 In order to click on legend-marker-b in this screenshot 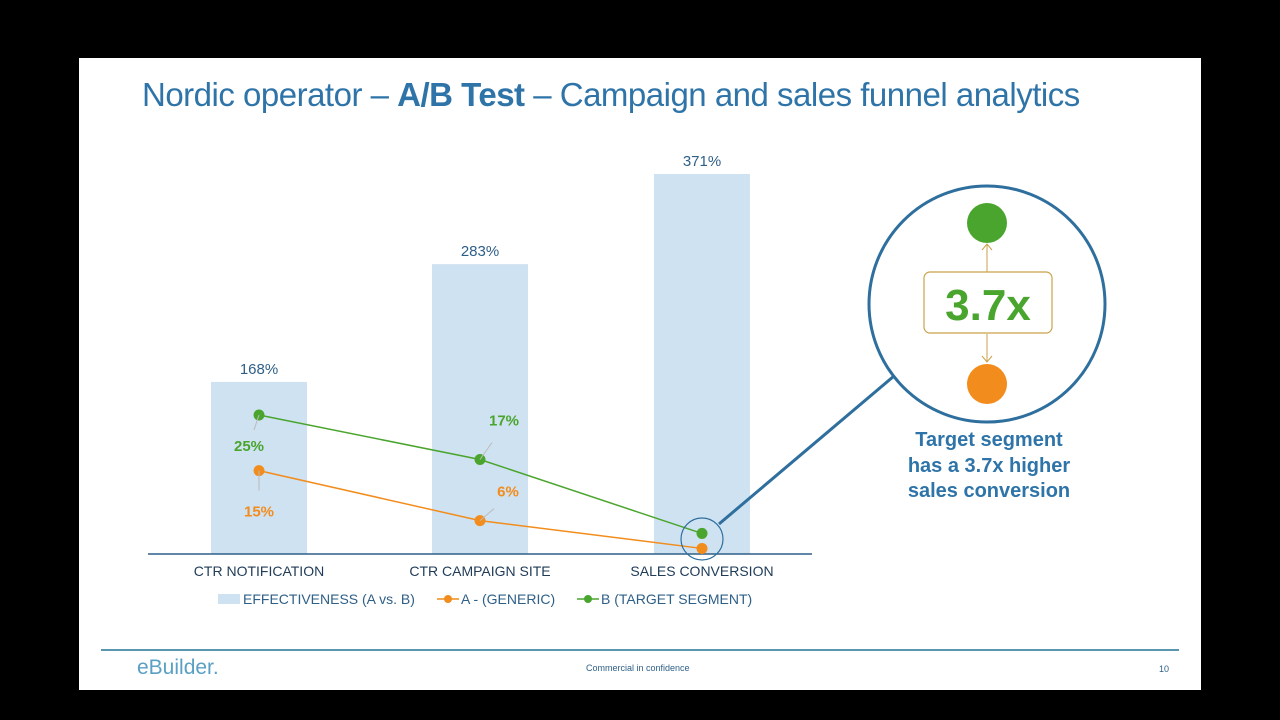, I will do `click(588, 599)`.